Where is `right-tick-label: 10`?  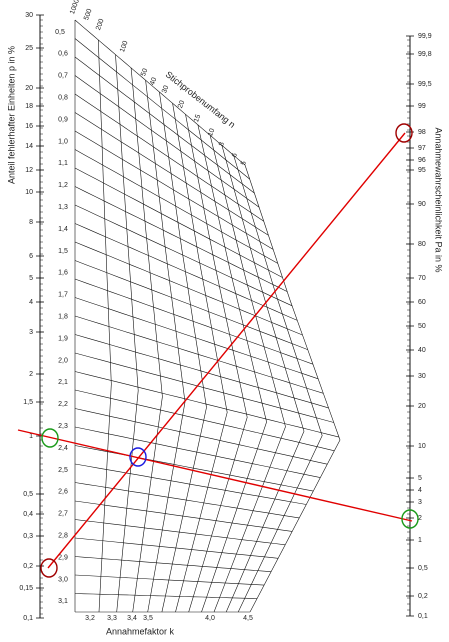
right-tick-label: 10 is located at coordinates (422, 446).